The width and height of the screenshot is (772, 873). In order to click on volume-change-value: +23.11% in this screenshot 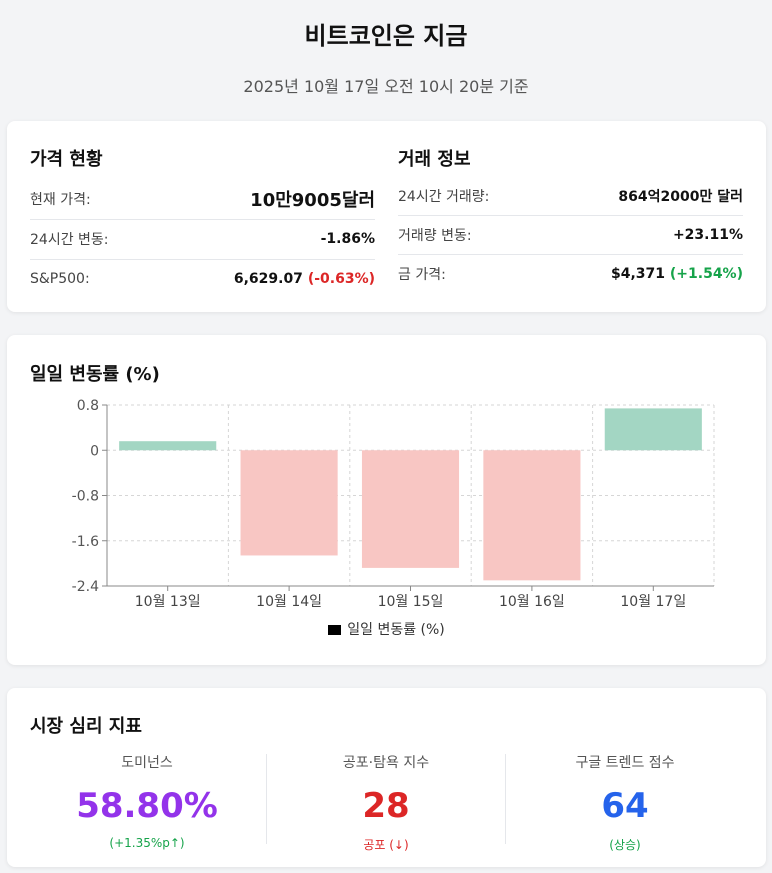, I will do `click(707, 235)`.